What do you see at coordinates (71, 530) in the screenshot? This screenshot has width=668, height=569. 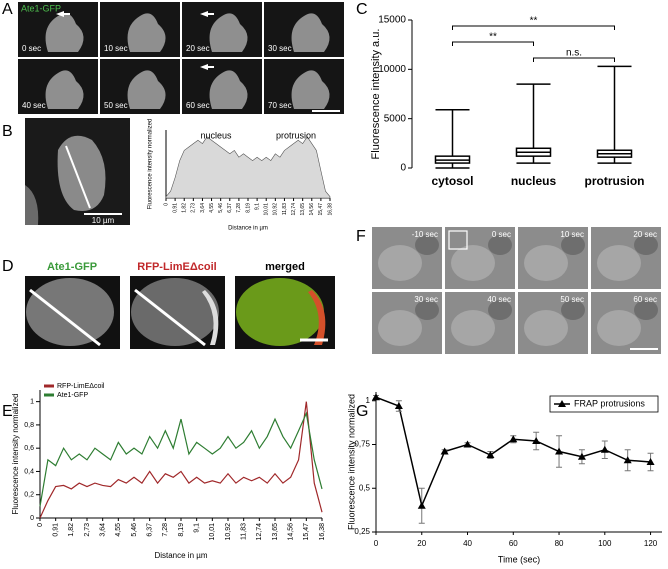 I see `x-tick-label: 1,82` at bounding box center [71, 530].